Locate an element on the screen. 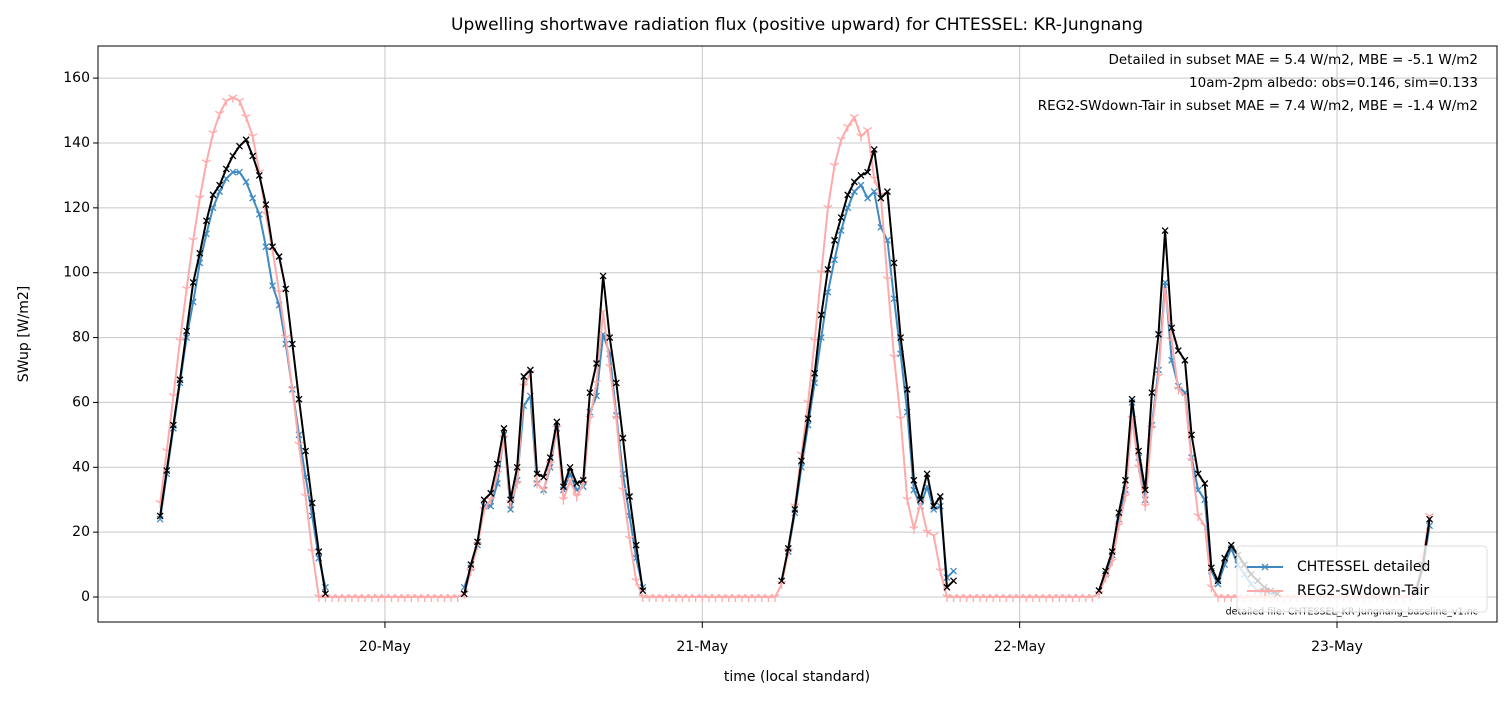 The width and height of the screenshot is (1507, 701). y-tick-label: 160 is located at coordinates (76, 78).